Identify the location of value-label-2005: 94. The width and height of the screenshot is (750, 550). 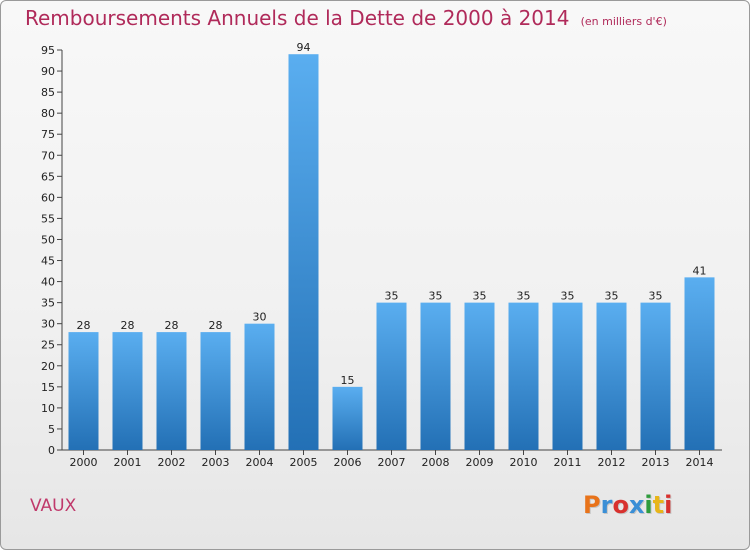
(304, 47).